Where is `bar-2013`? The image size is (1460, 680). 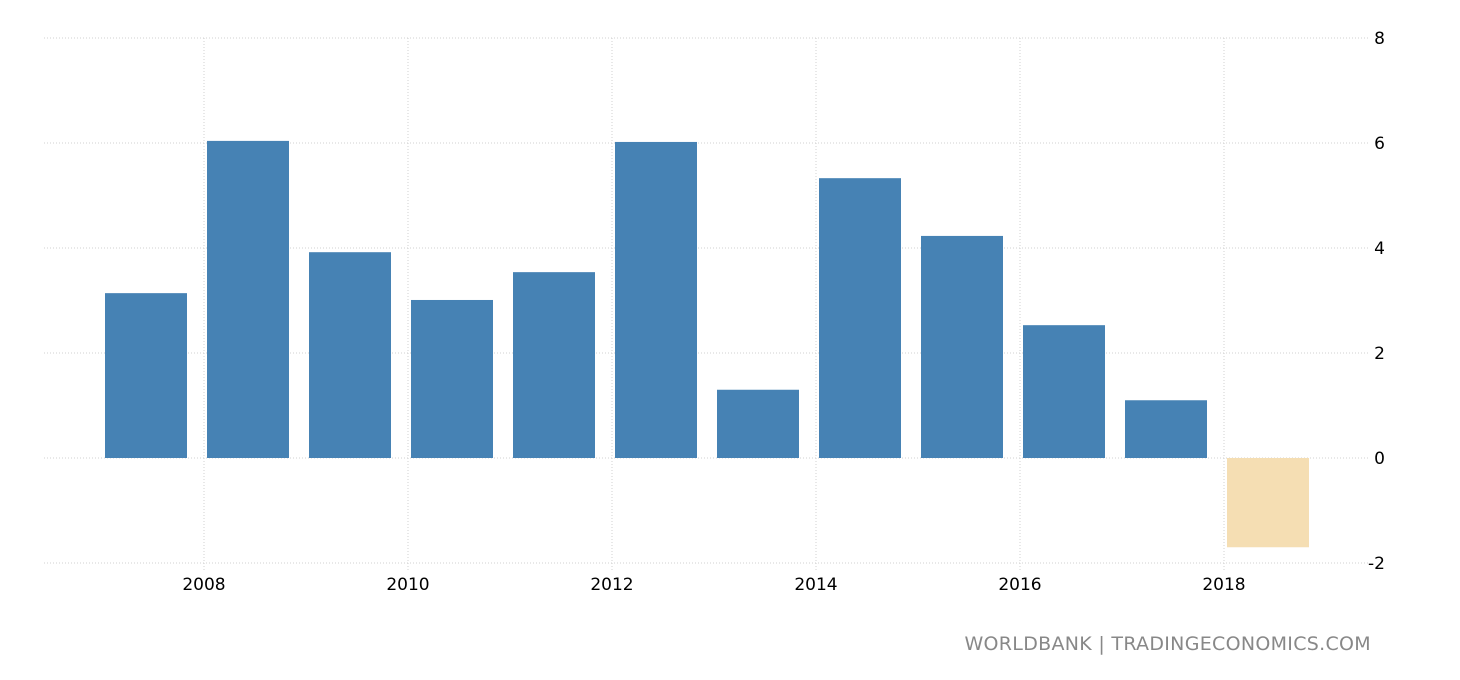
bar-2013 is located at coordinates (758, 423).